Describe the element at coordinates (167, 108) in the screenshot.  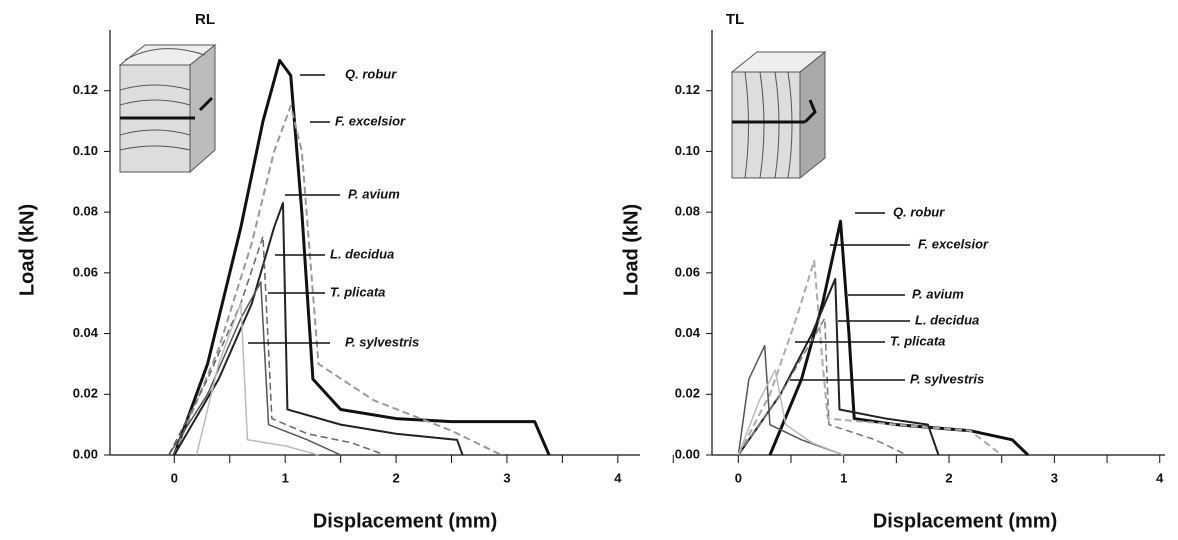
I see `rl-specimen-sketch` at that location.